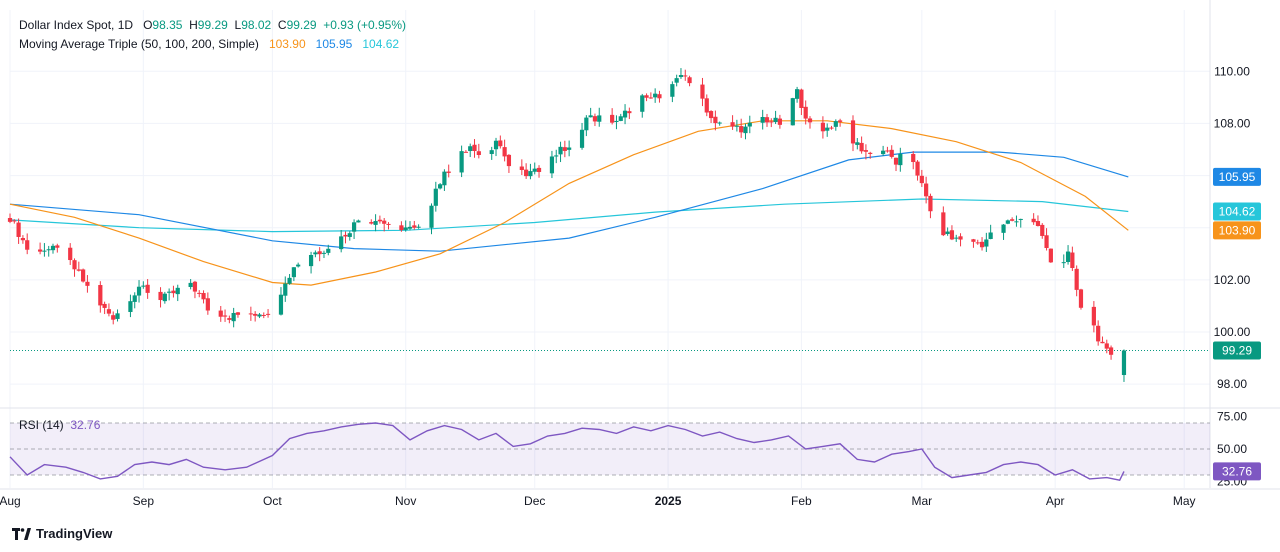 The image size is (1280, 552). I want to click on brand-name: TradingView, so click(74, 533).